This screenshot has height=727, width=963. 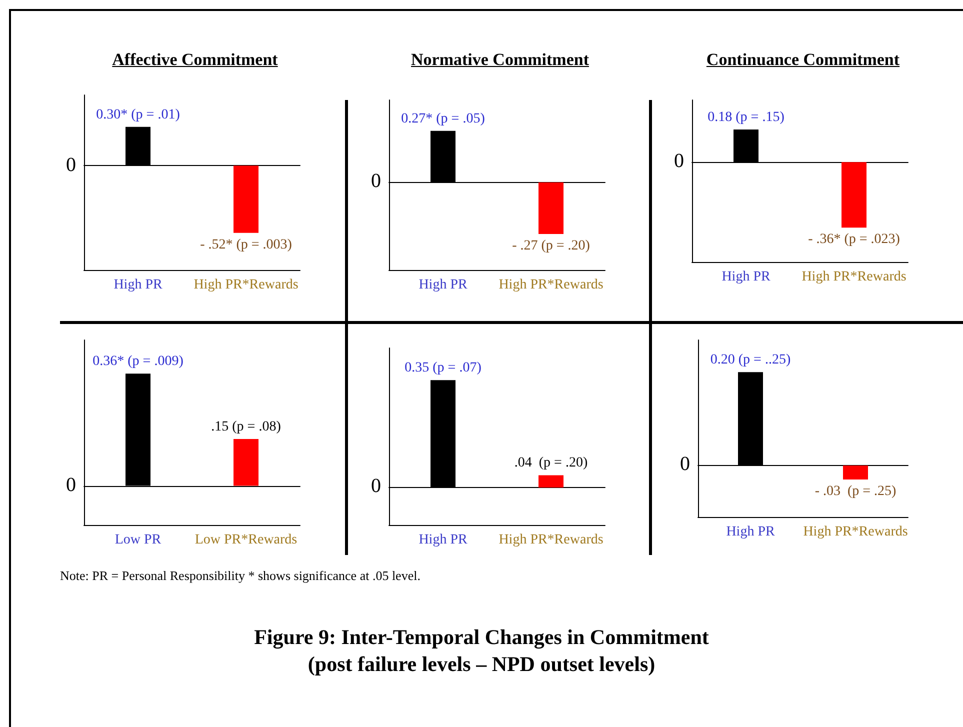 What do you see at coordinates (481, 637) in the screenshot?
I see `caption: Figure 9: Inter-Temporal Changes in Commitment` at bounding box center [481, 637].